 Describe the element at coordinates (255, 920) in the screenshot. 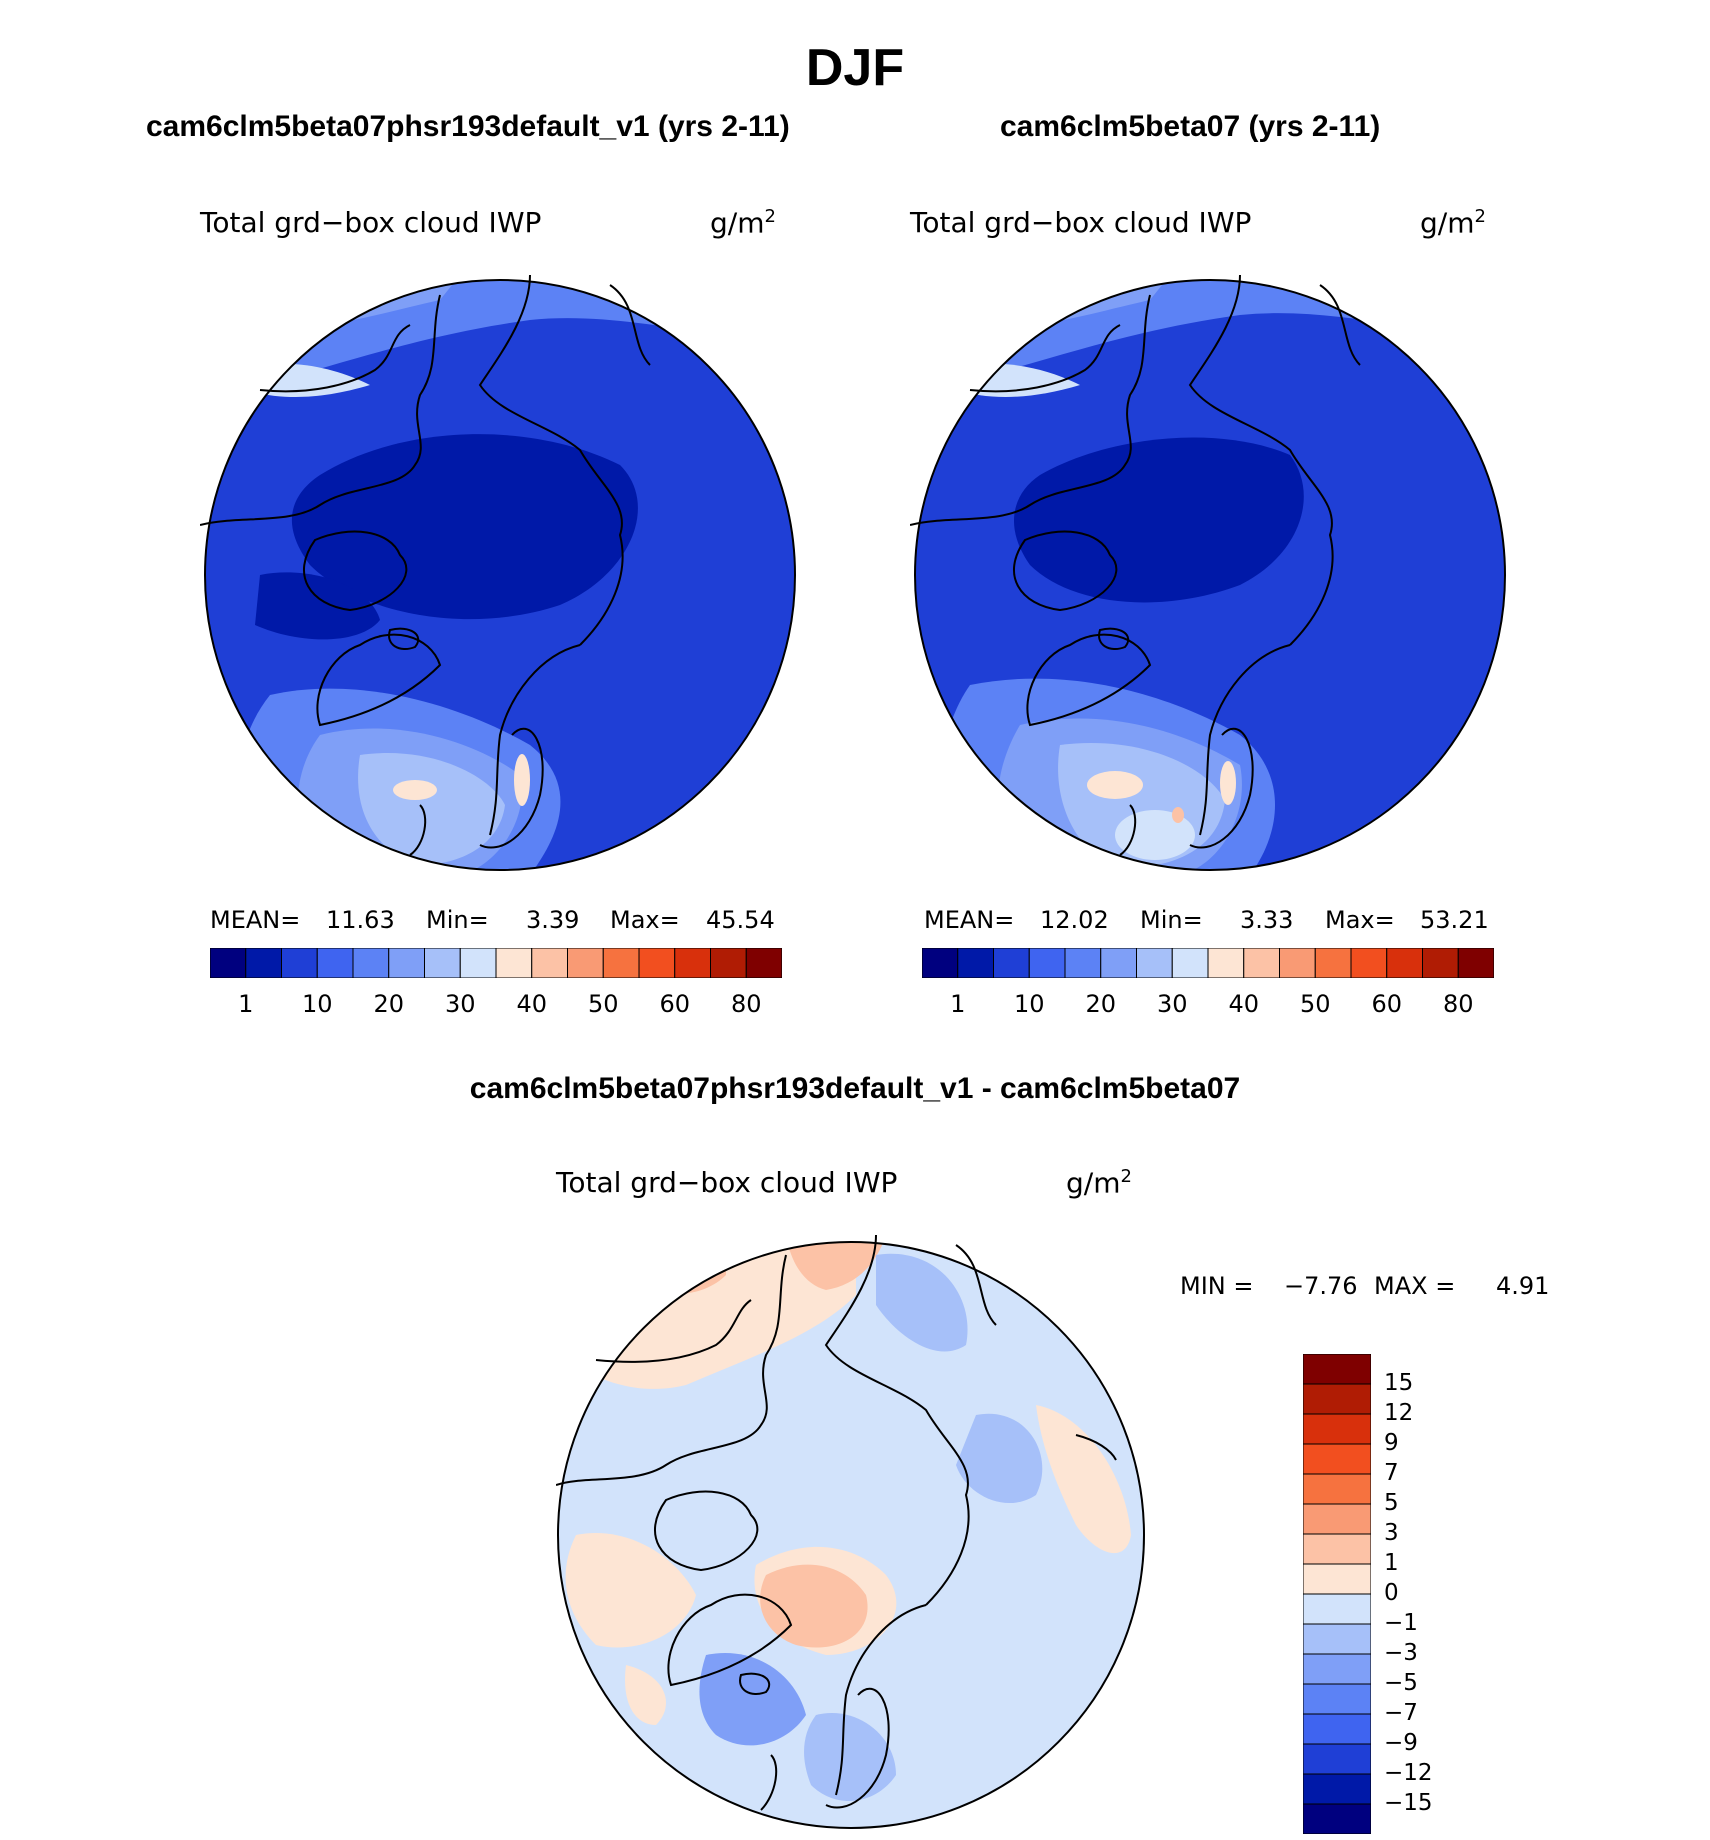

I see `panel1-mean-label: MEAN=` at that location.